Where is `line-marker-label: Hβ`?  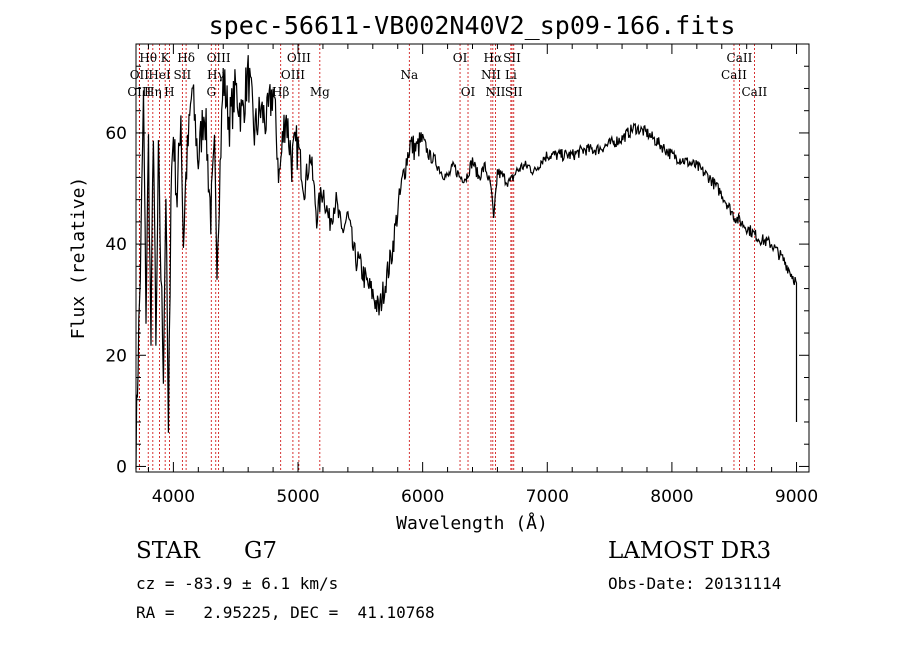
line-marker-label: Hβ is located at coordinates (280, 92).